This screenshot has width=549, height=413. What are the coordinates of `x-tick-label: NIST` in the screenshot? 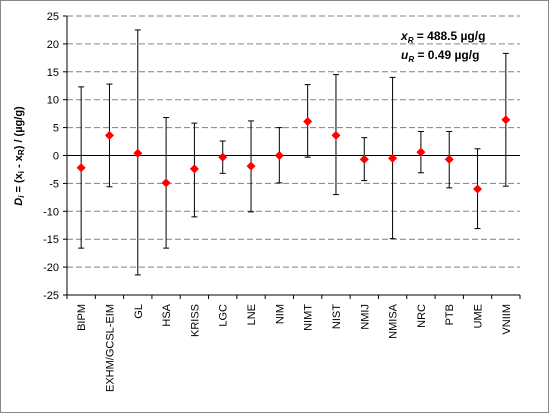 It's located at (337, 316).